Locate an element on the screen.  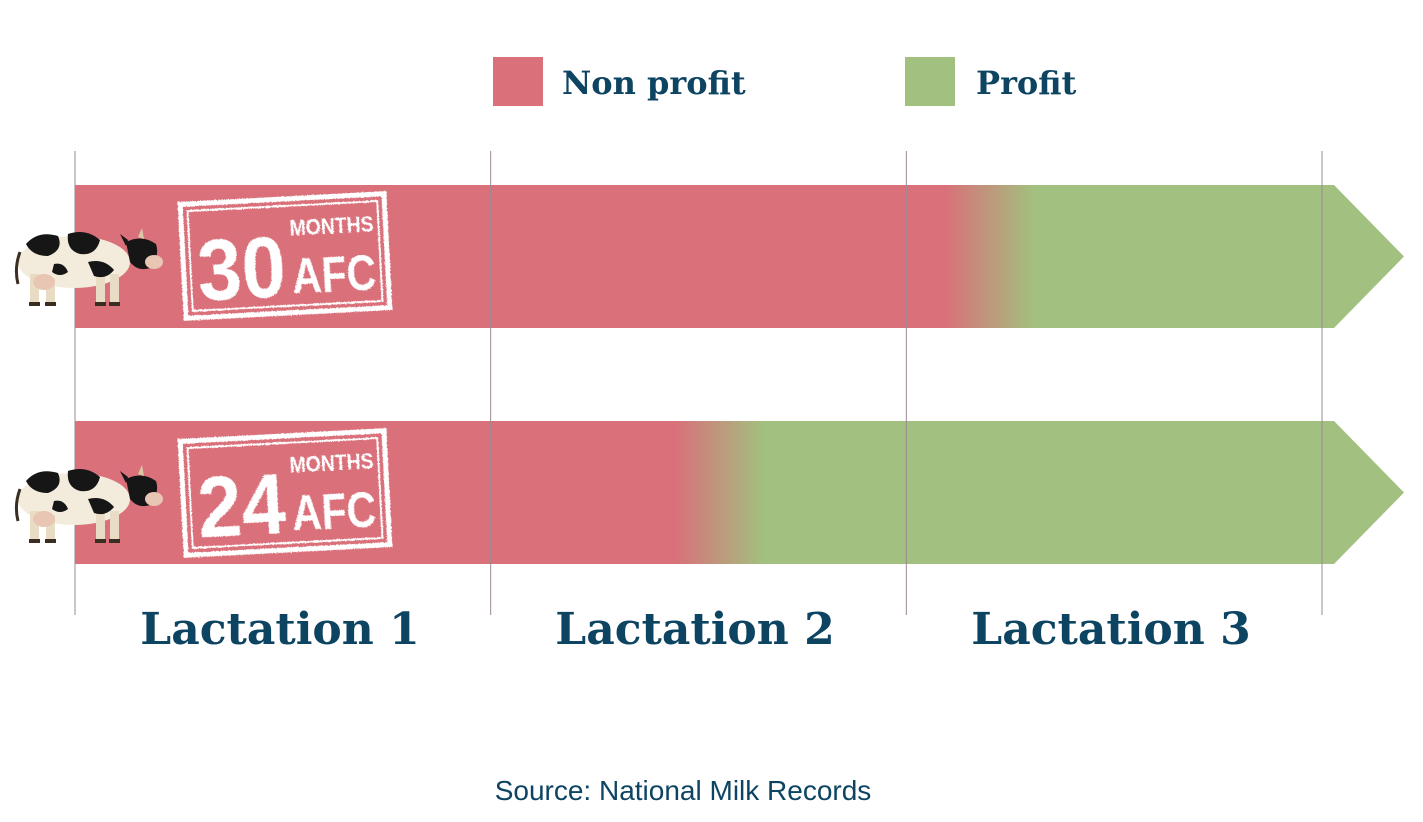
legend-item-profit: Profit is located at coordinates (991, 81).